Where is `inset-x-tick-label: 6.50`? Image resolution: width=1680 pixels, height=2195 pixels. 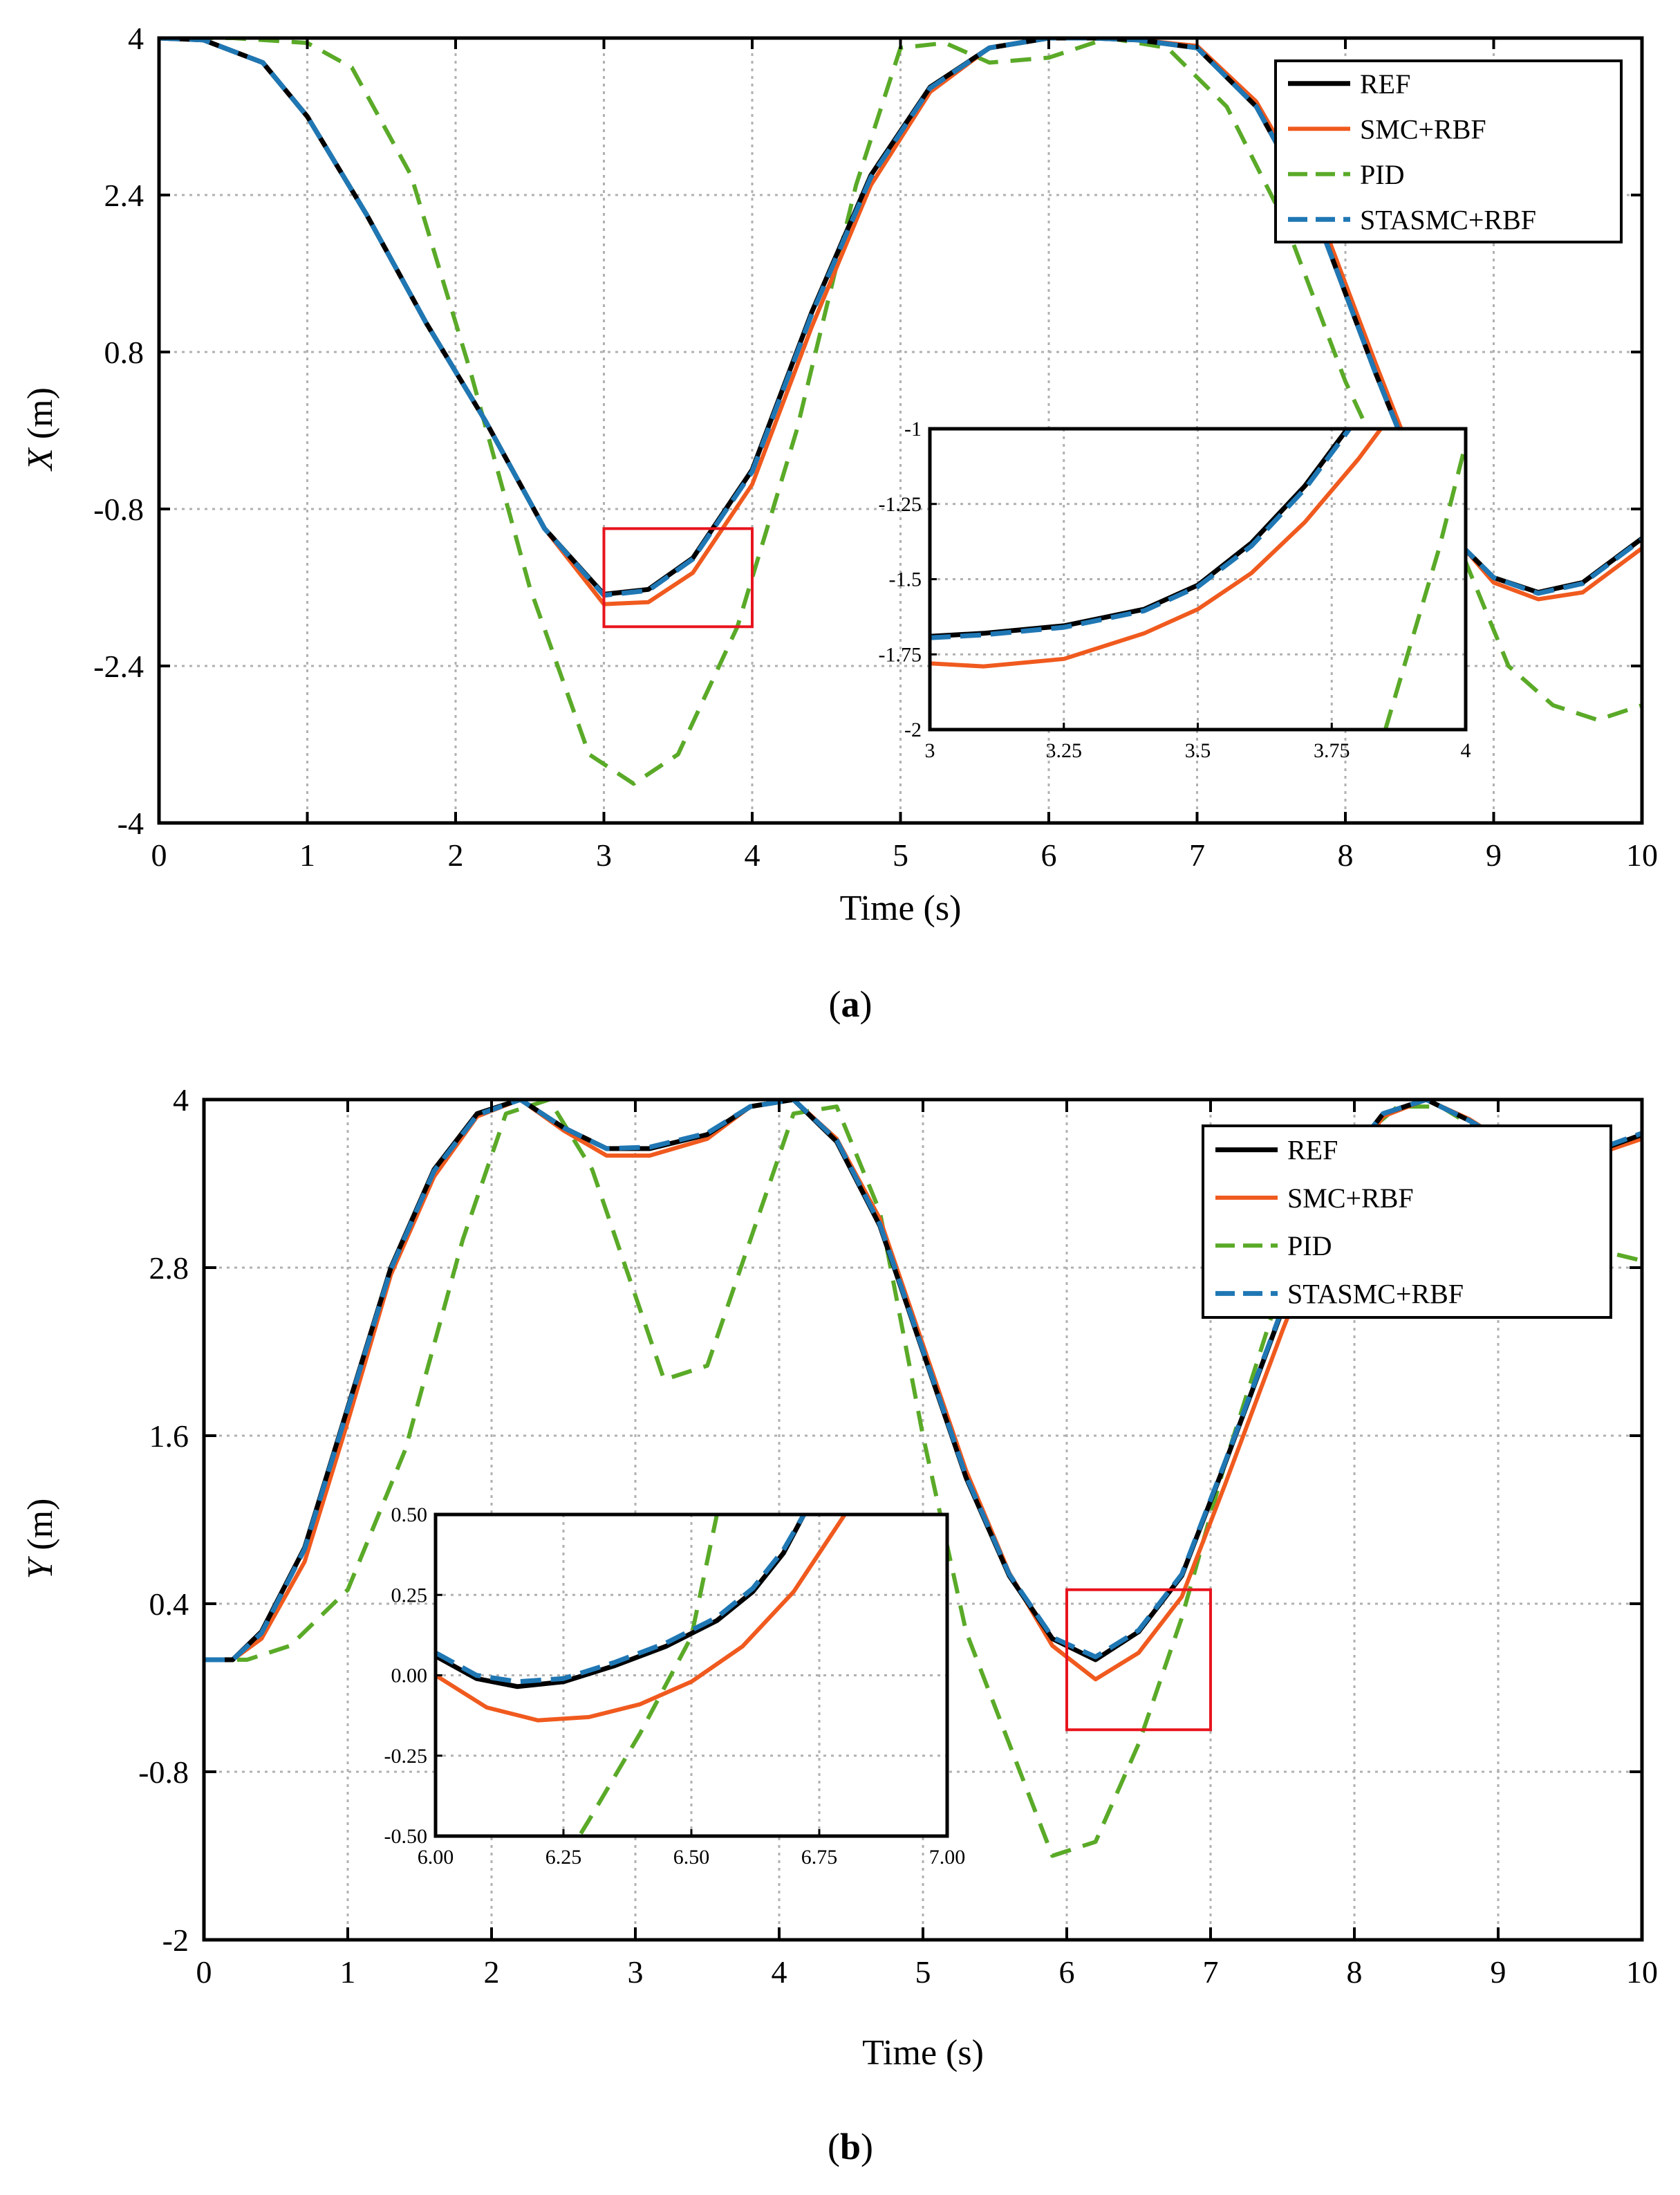 inset-x-tick-label: 6.50 is located at coordinates (691, 1857).